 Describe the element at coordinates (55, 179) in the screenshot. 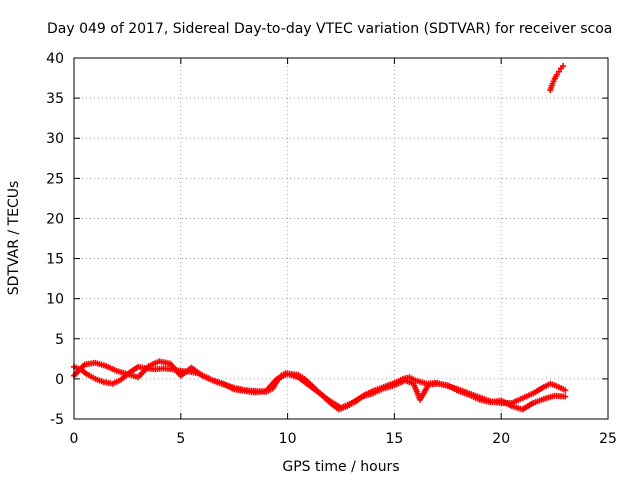

I see `y-tick-label: 25` at that location.